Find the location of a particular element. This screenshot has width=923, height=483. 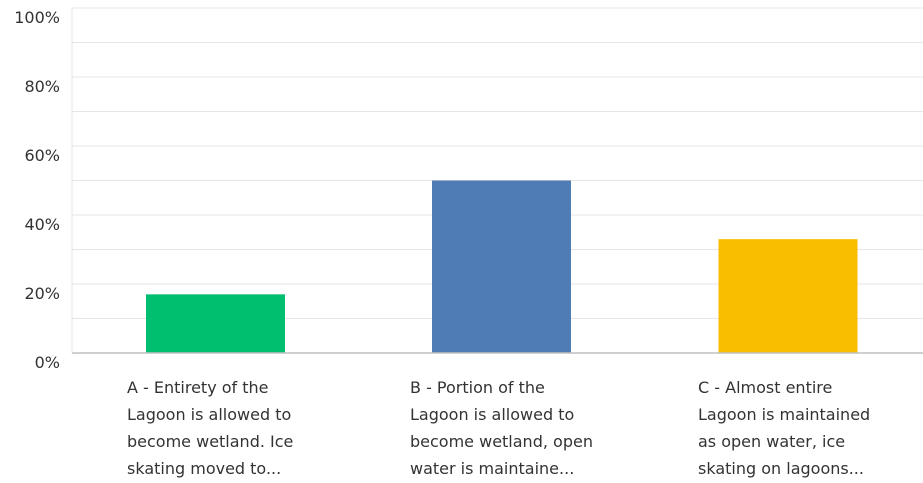

y-tick-label: 20% is located at coordinates (42, 293).